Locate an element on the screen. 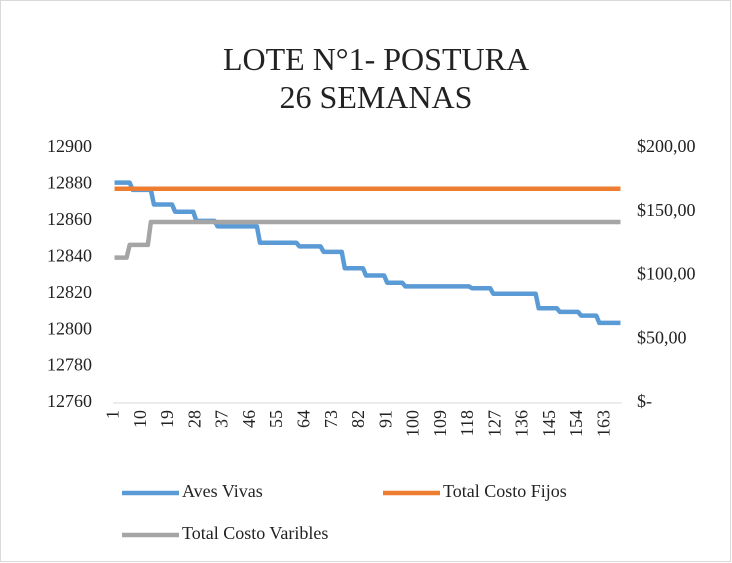 The height and width of the screenshot is (563, 732). y-tick-label: 12780 is located at coordinates (69, 365).